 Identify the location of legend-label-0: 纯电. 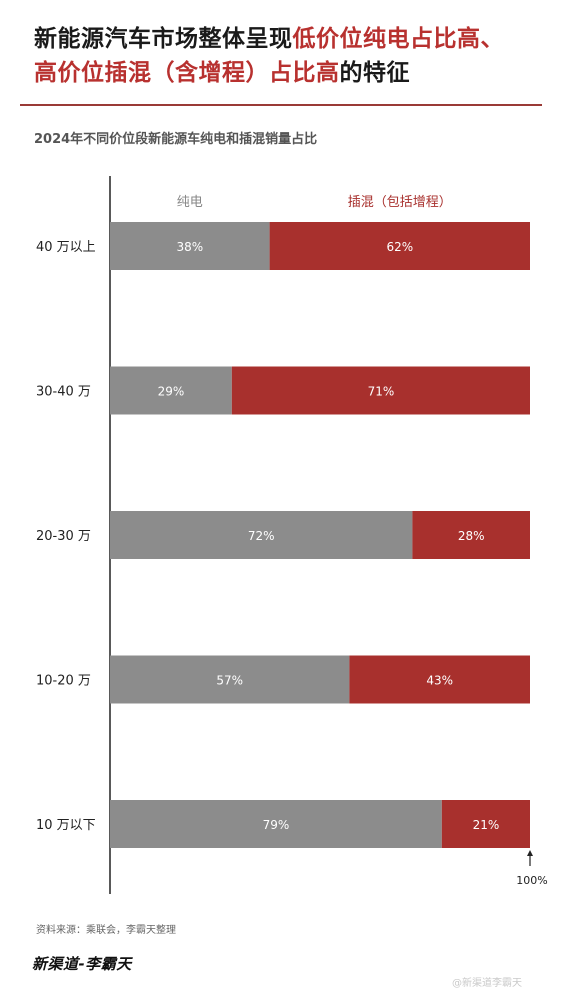
(190, 202).